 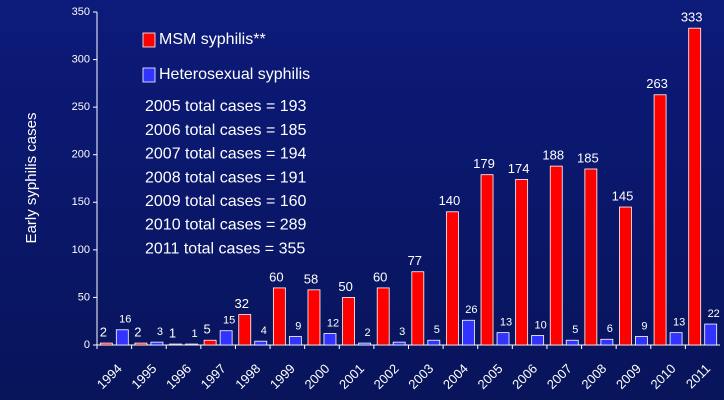 What do you see at coordinates (81, 202) in the screenshot?
I see `y-tick-label: 150` at bounding box center [81, 202].